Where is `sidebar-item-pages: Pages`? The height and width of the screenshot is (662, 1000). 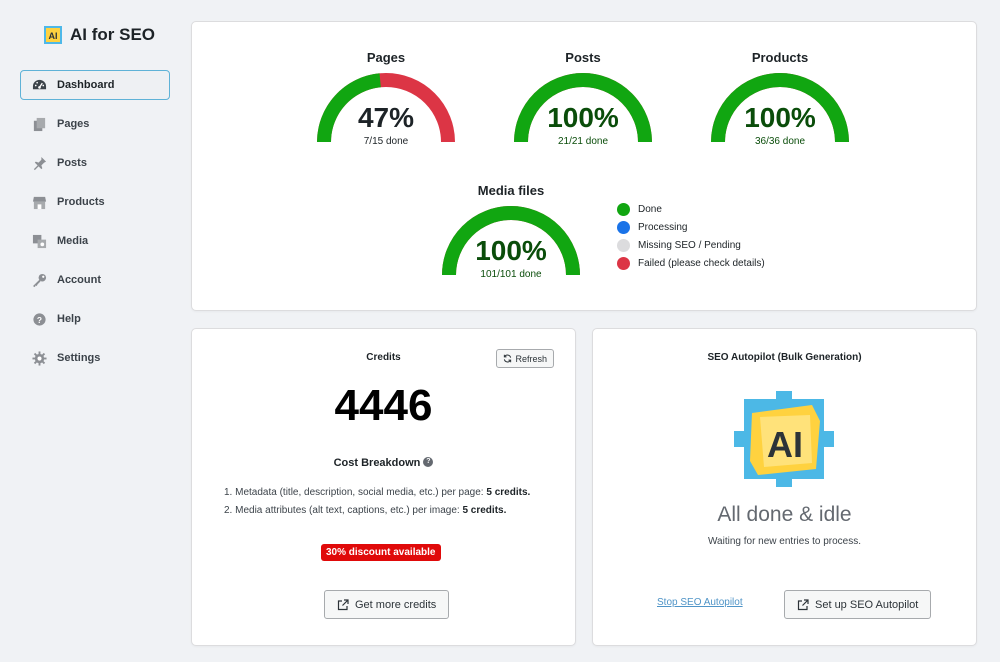
sidebar-item-pages: Pages is located at coordinates (95, 124).